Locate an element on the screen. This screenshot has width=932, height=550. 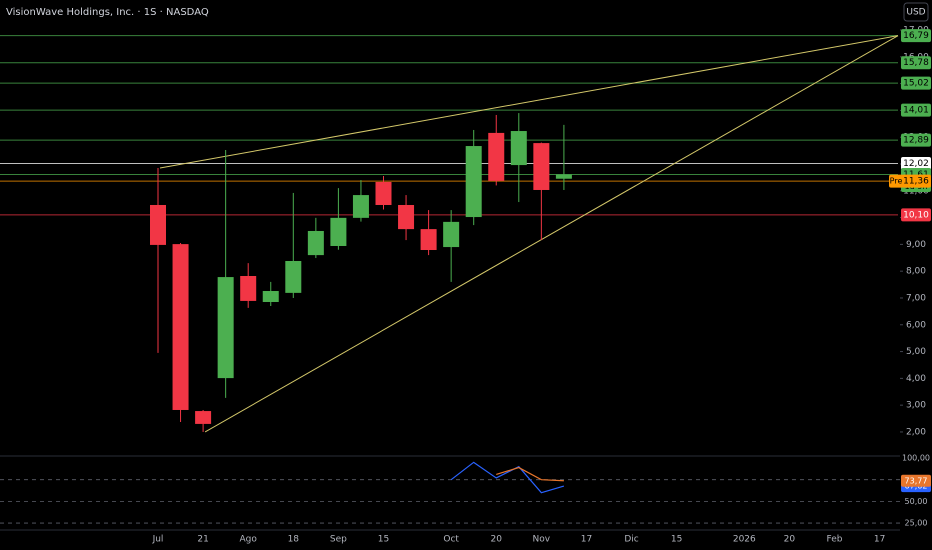
x-tick-label: Dic is located at coordinates (631, 540).